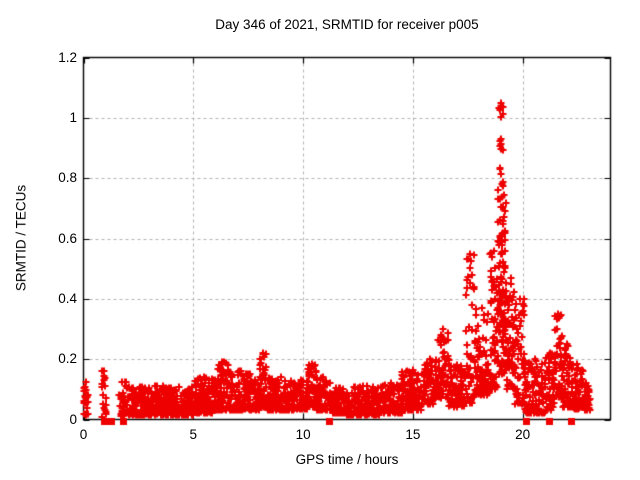 Image resolution: width=640 pixels, height=480 pixels. What do you see at coordinates (67, 178) in the screenshot?
I see `y-tick-label: 0.8` at bounding box center [67, 178].